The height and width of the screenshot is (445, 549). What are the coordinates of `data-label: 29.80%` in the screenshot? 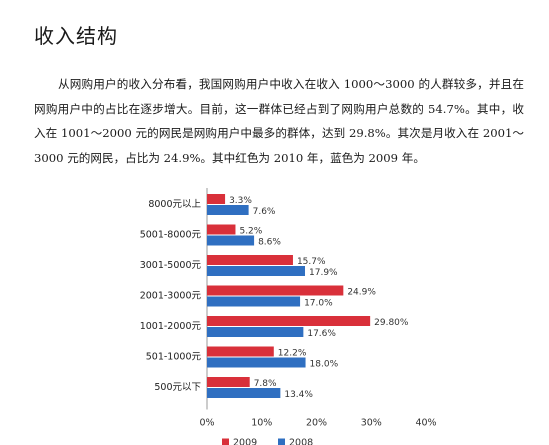 It's located at (391, 323).